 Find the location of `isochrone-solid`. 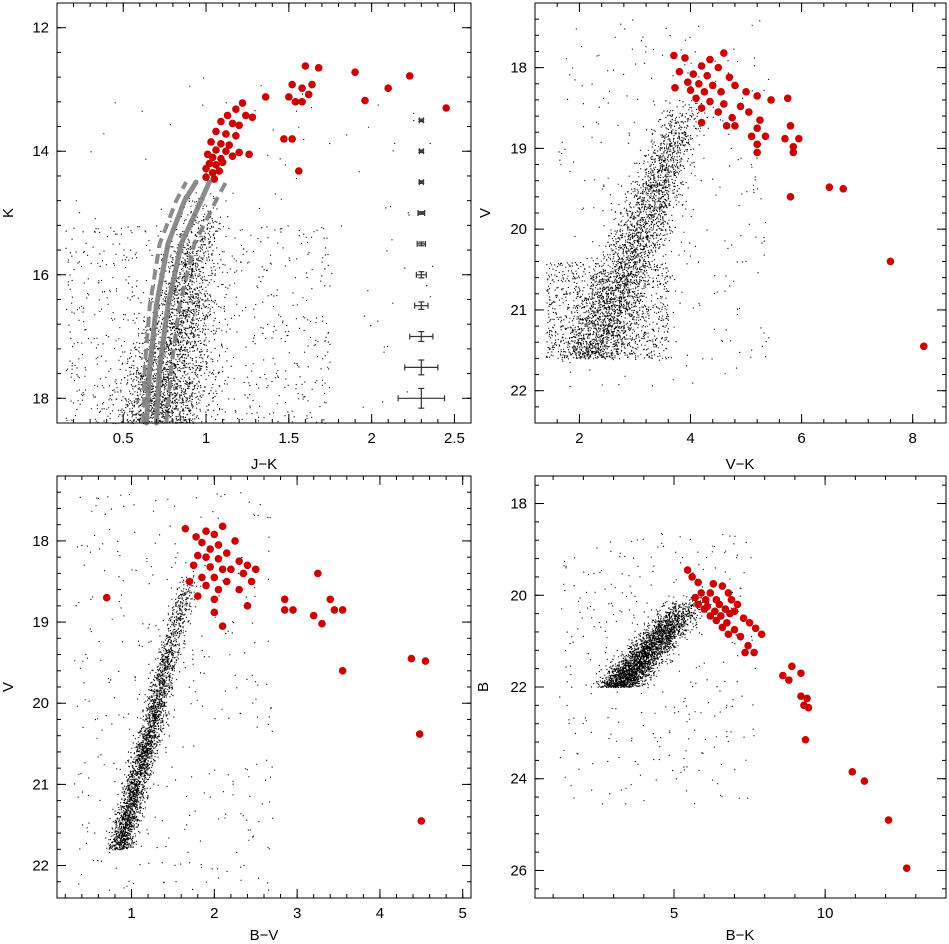

isochrone-solid is located at coordinates (182, 302).